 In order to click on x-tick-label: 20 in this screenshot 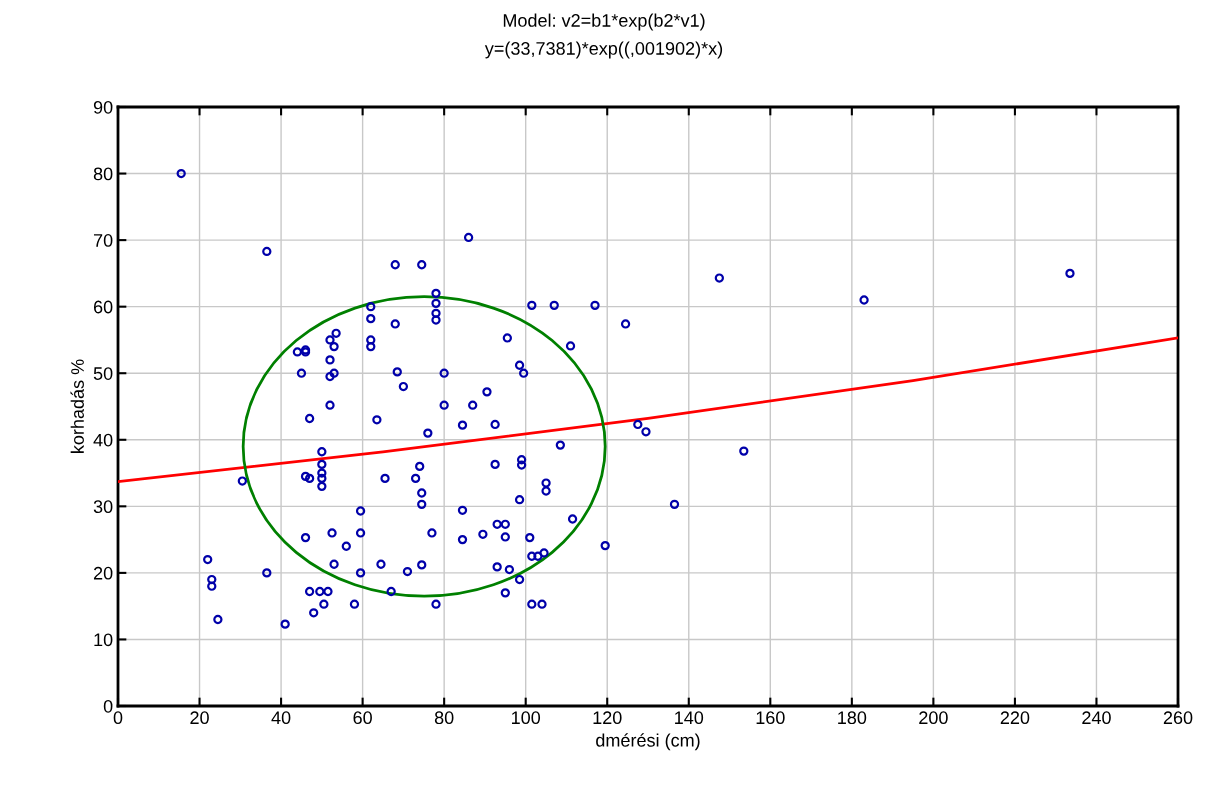, I will do `click(199, 718)`.